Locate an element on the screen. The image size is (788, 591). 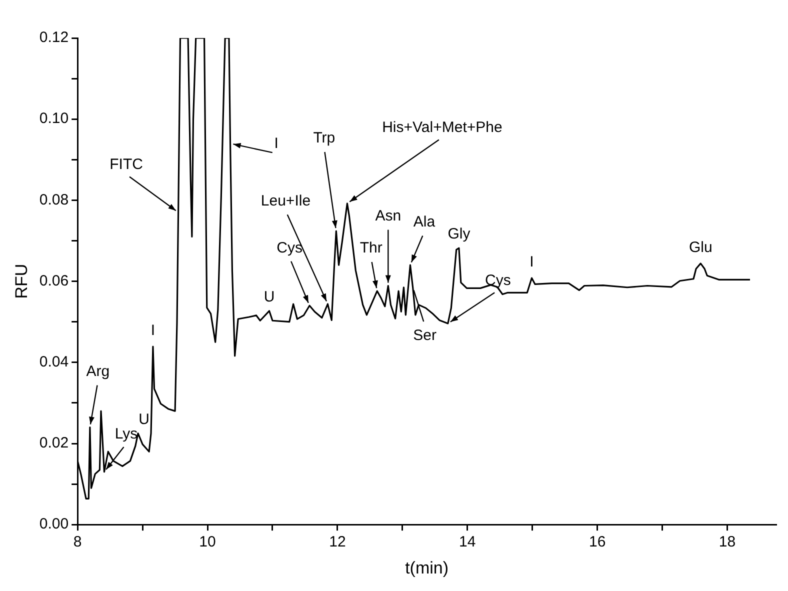
y-tick-label: 0.02 is located at coordinates (54, 443).